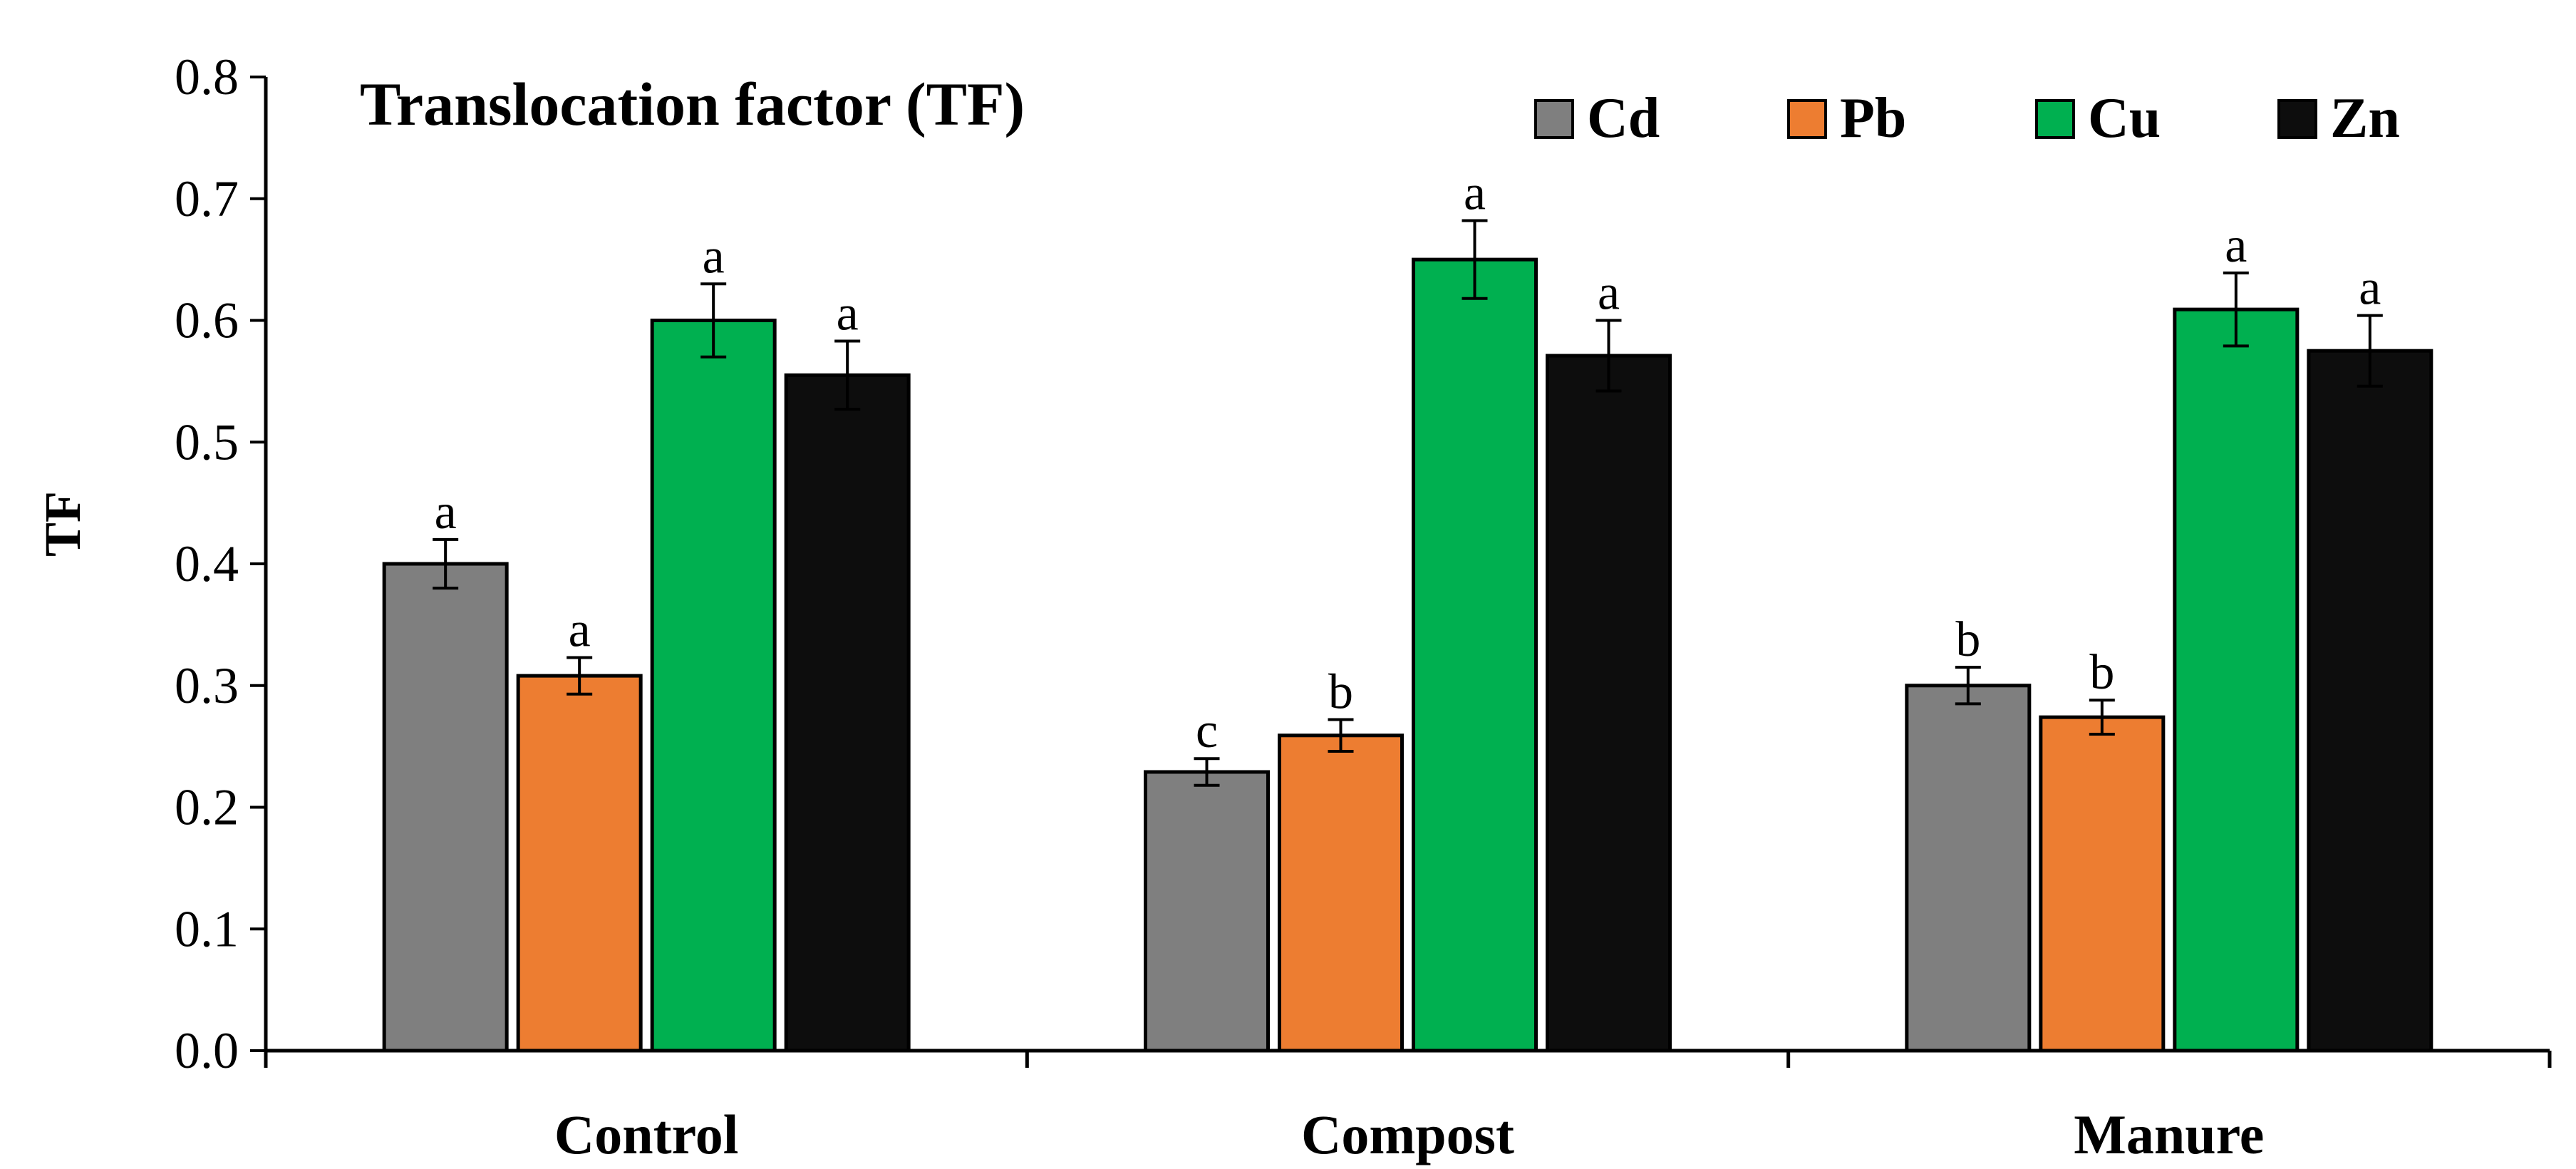 The height and width of the screenshot is (1169, 2576). Describe the element at coordinates (207, 563) in the screenshot. I see `y-tick-label: 0.4` at that location.